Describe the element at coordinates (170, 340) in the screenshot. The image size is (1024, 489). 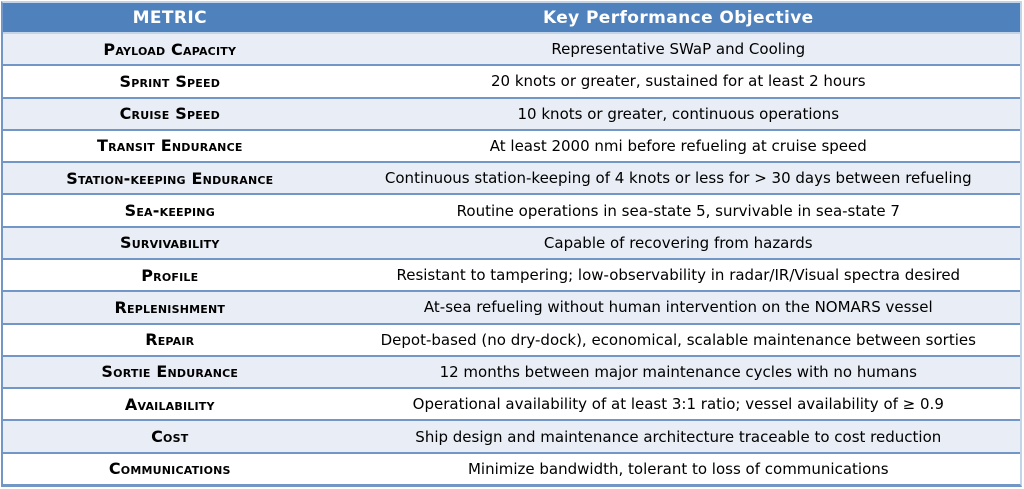
I see `metric-cell: Repair` at that location.